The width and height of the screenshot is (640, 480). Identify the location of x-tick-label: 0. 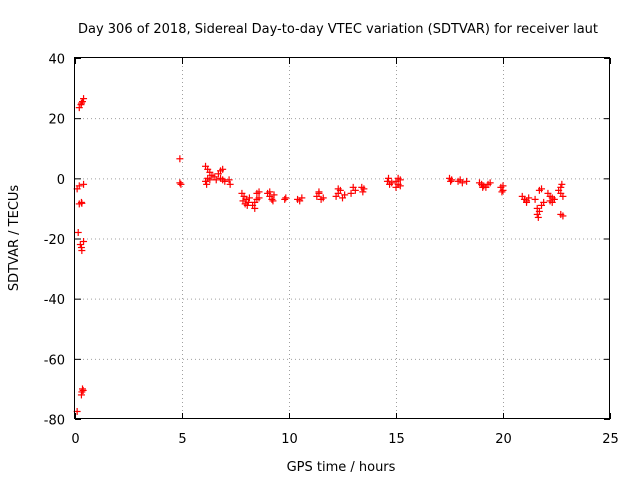
(75, 439).